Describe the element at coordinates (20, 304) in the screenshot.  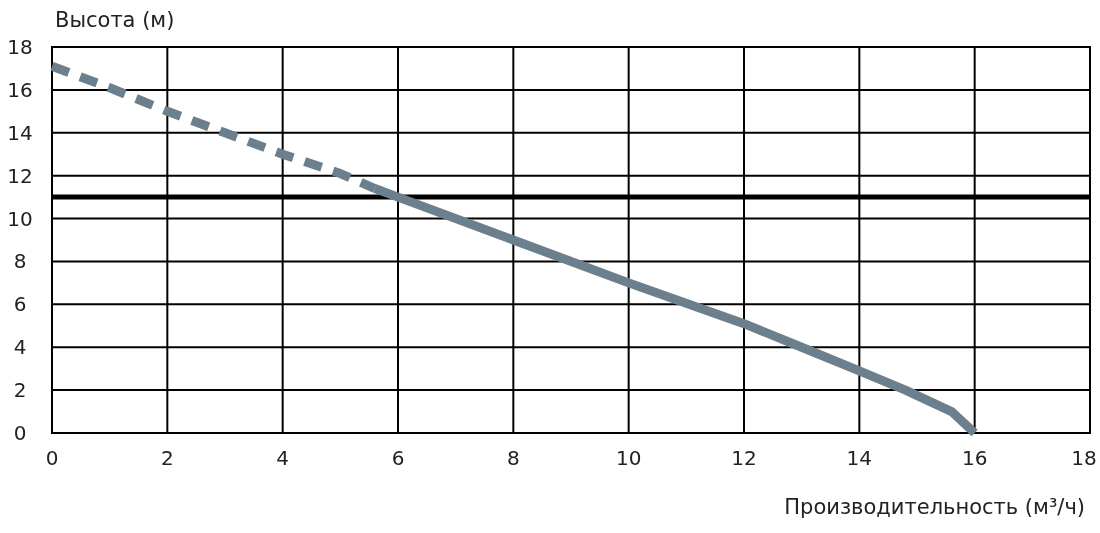
I see `y-tick-label: 6` at that location.